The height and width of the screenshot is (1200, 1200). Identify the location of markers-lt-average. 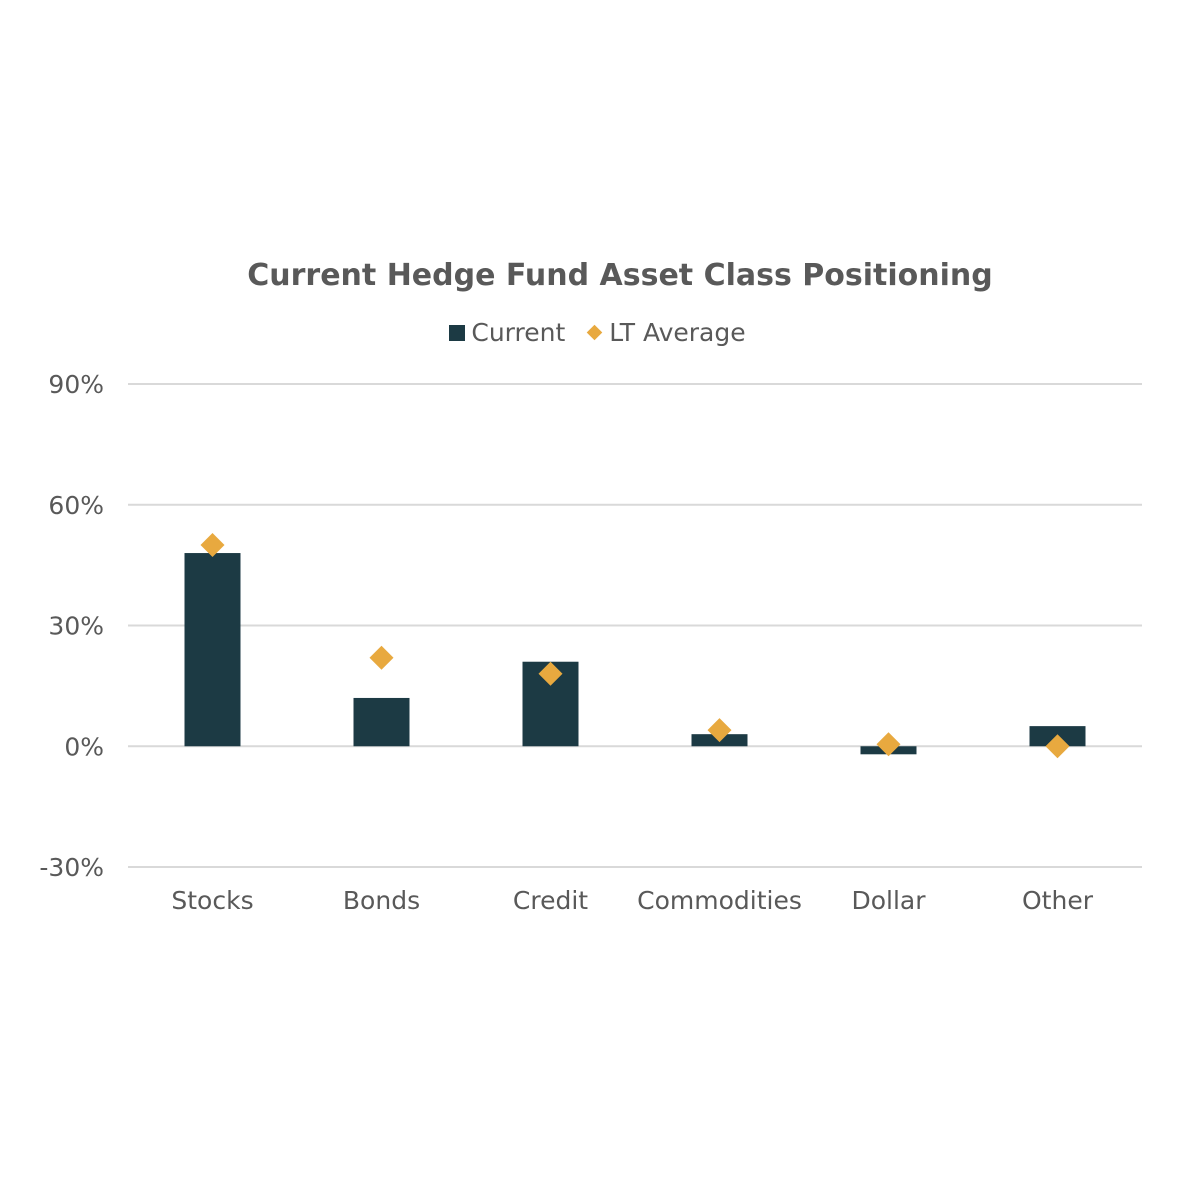
(635, 646).